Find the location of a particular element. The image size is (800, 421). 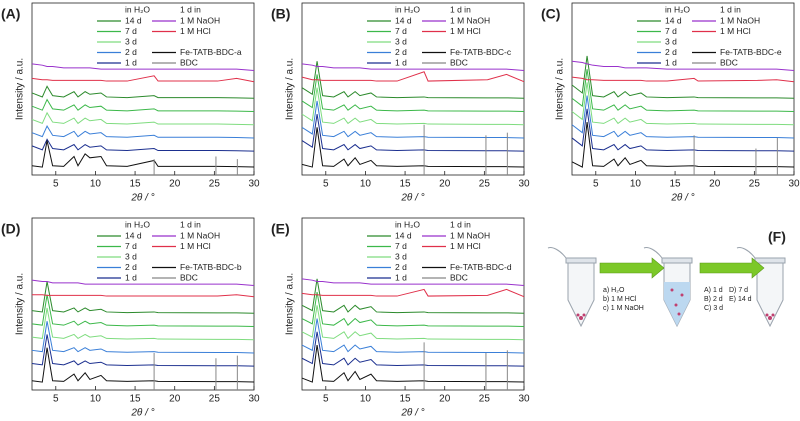

legend-label: 2 d is located at coordinates (131, 267).